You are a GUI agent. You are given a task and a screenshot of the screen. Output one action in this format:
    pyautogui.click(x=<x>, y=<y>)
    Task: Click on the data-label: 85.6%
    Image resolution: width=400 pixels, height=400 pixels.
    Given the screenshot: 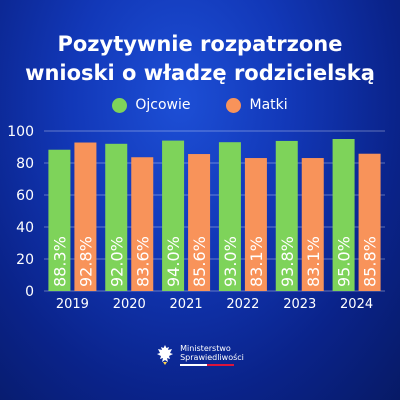 What is the action you would take?
    pyautogui.click(x=199, y=261)
    